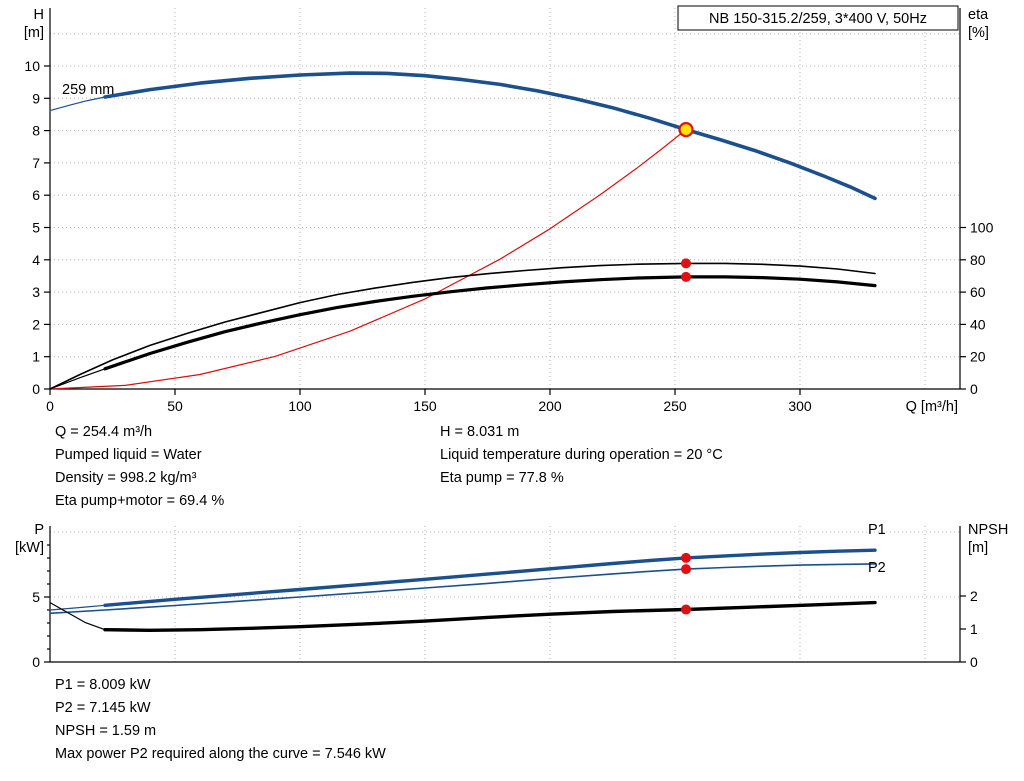 Image resolution: width=1024 pixels, height=781 pixels. Describe the element at coordinates (29, 548) in the screenshot. I see `y-axis-unit: [kW]` at that location.